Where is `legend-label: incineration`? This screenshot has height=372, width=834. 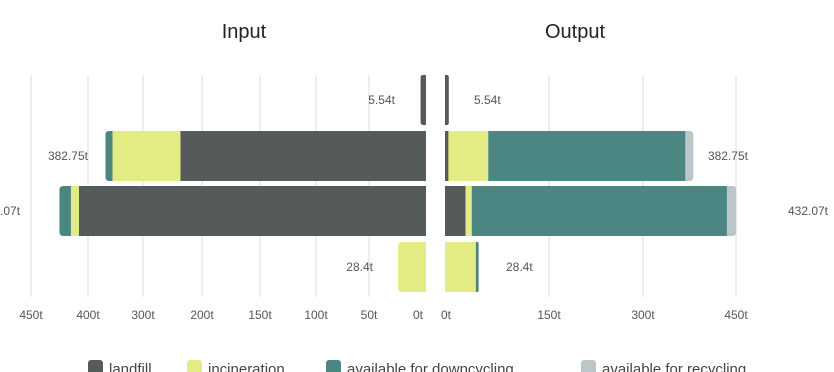 legend-label: incineration is located at coordinates (246, 366).